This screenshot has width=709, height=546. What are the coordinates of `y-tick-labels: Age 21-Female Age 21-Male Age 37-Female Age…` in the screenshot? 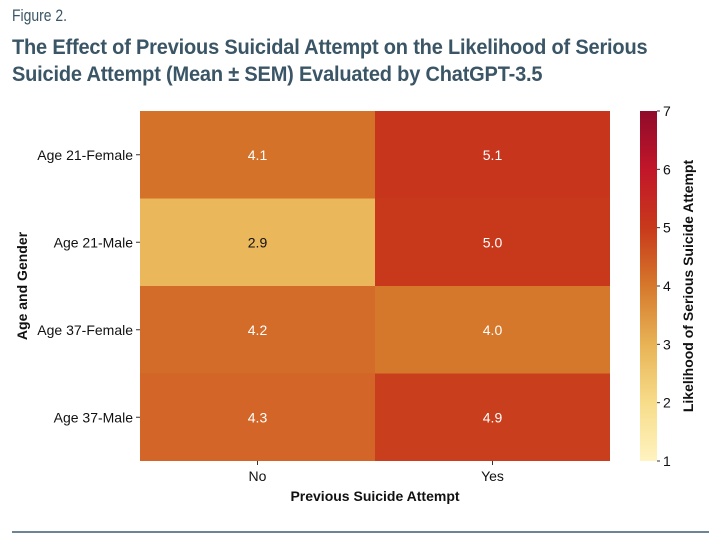 It's located at (88, 286).